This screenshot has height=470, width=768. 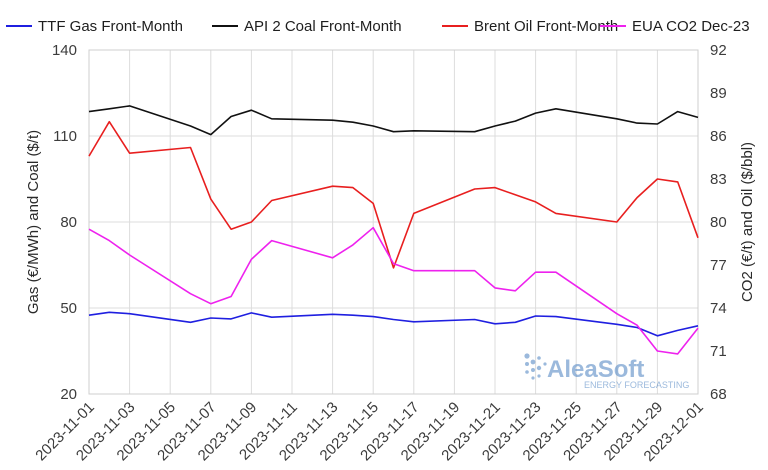 What do you see at coordinates (747, 222) in the screenshot?
I see `y-axis-title-right: CO2 (€/t) and Oil ($/bbl)` at bounding box center [747, 222].